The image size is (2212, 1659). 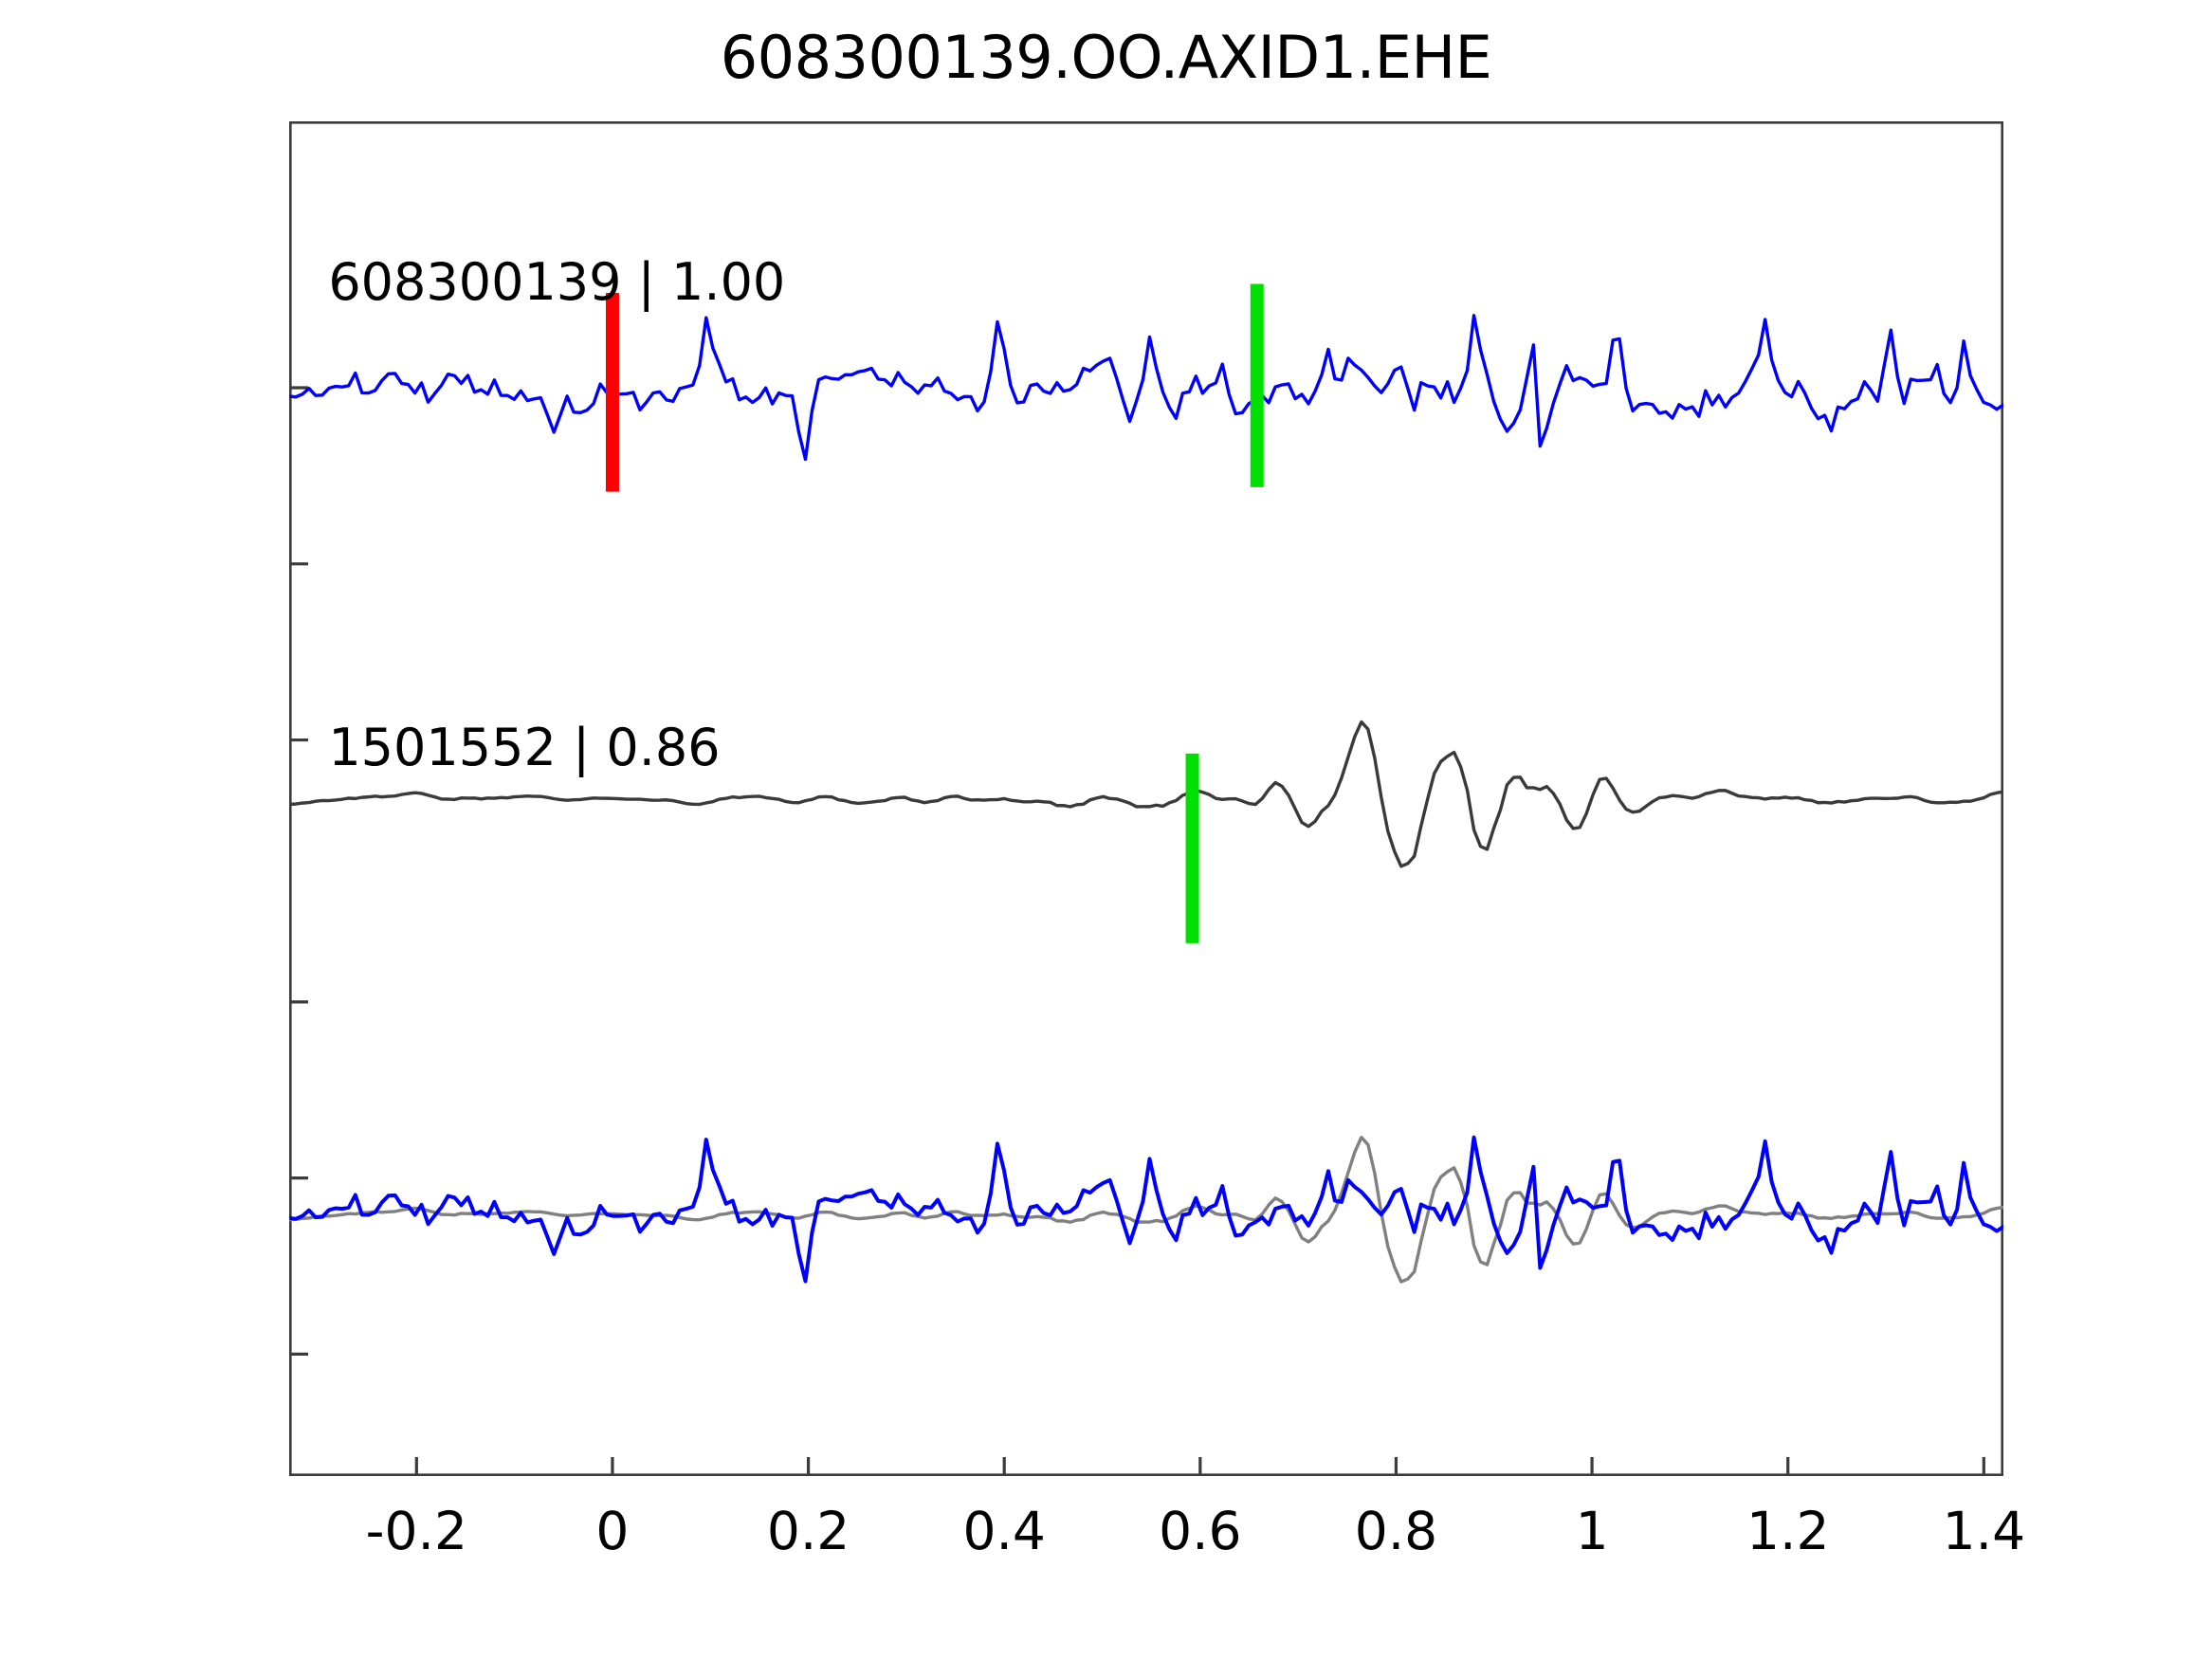 What do you see at coordinates (612, 1531) in the screenshot?
I see `x-axis-tick-label: 0` at bounding box center [612, 1531].